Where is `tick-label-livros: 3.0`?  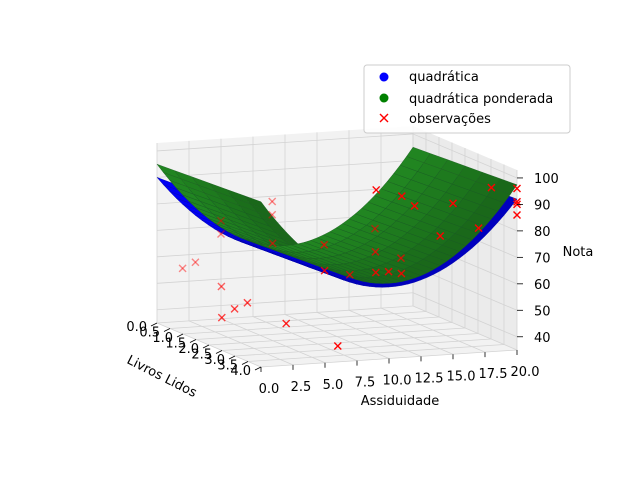 tick-label-livros: 3.0 is located at coordinates (214, 360).